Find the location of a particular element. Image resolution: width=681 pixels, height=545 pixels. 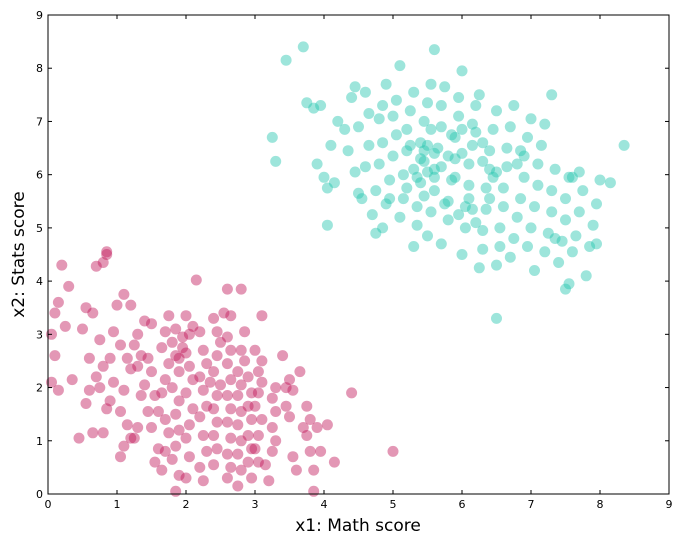

y-tick-label-7: 7 is located at coordinates (39, 121).